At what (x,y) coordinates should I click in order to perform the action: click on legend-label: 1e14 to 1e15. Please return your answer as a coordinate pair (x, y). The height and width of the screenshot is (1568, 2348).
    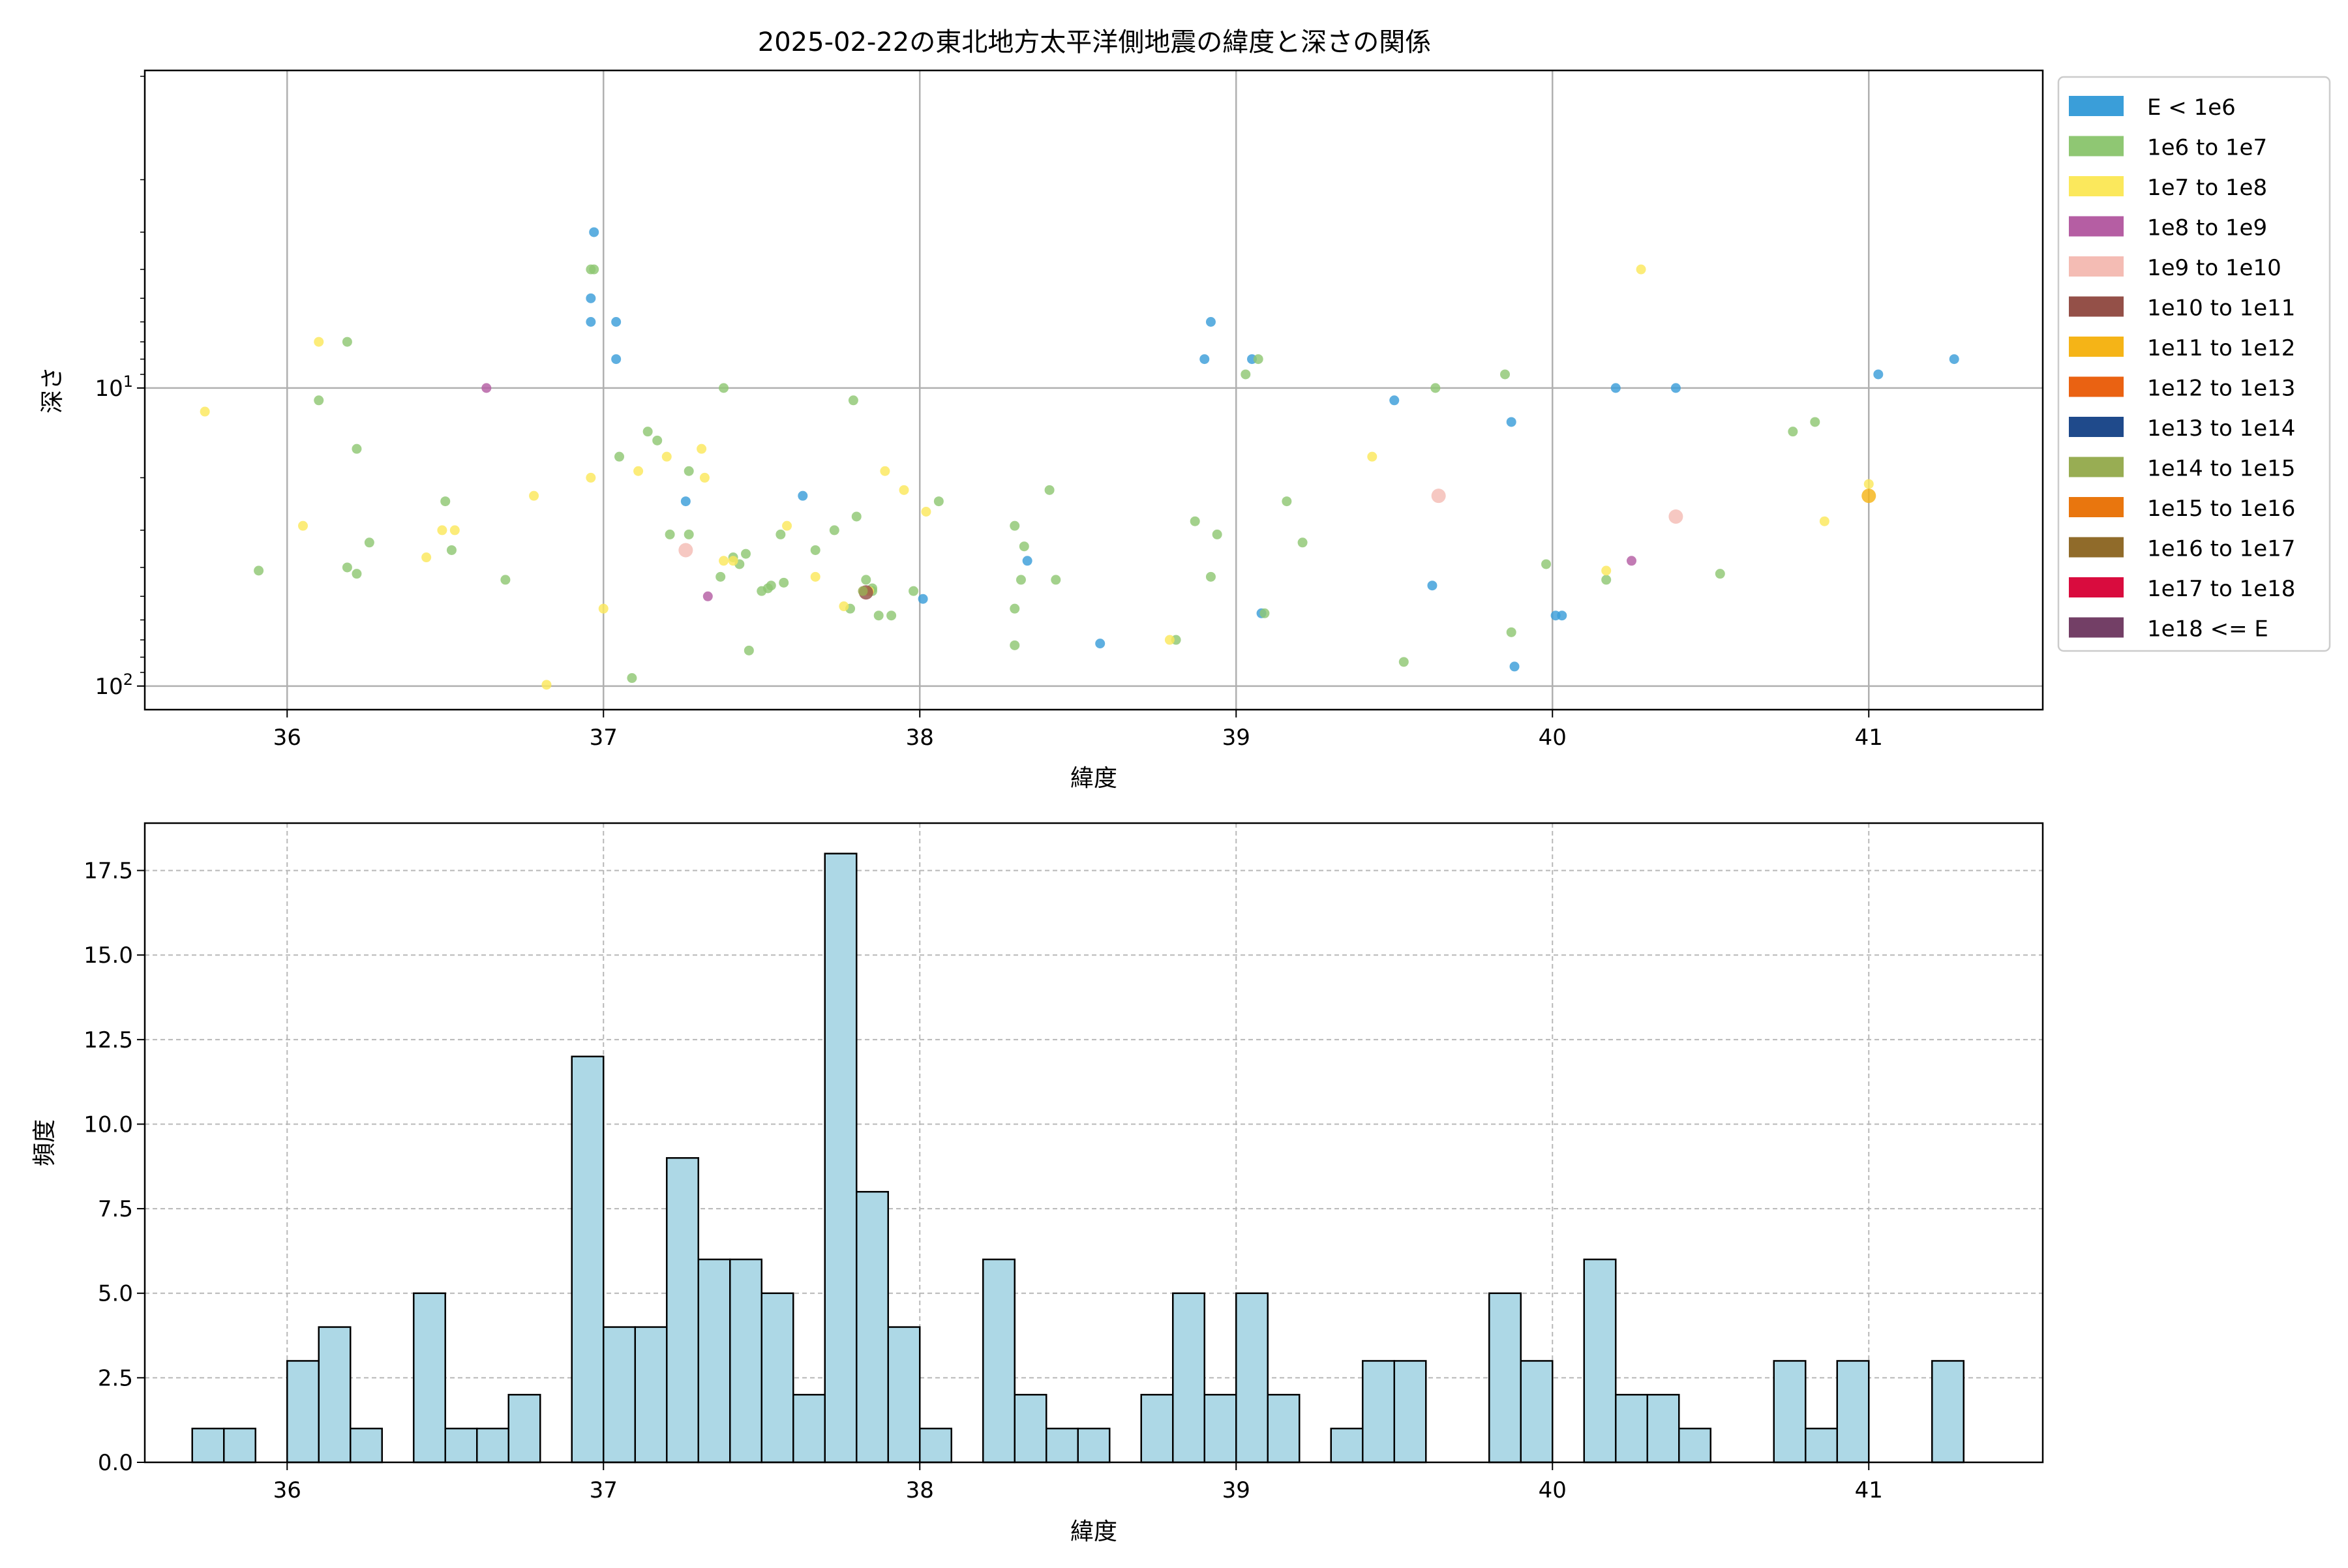
    Looking at the image, I should click on (2221, 469).